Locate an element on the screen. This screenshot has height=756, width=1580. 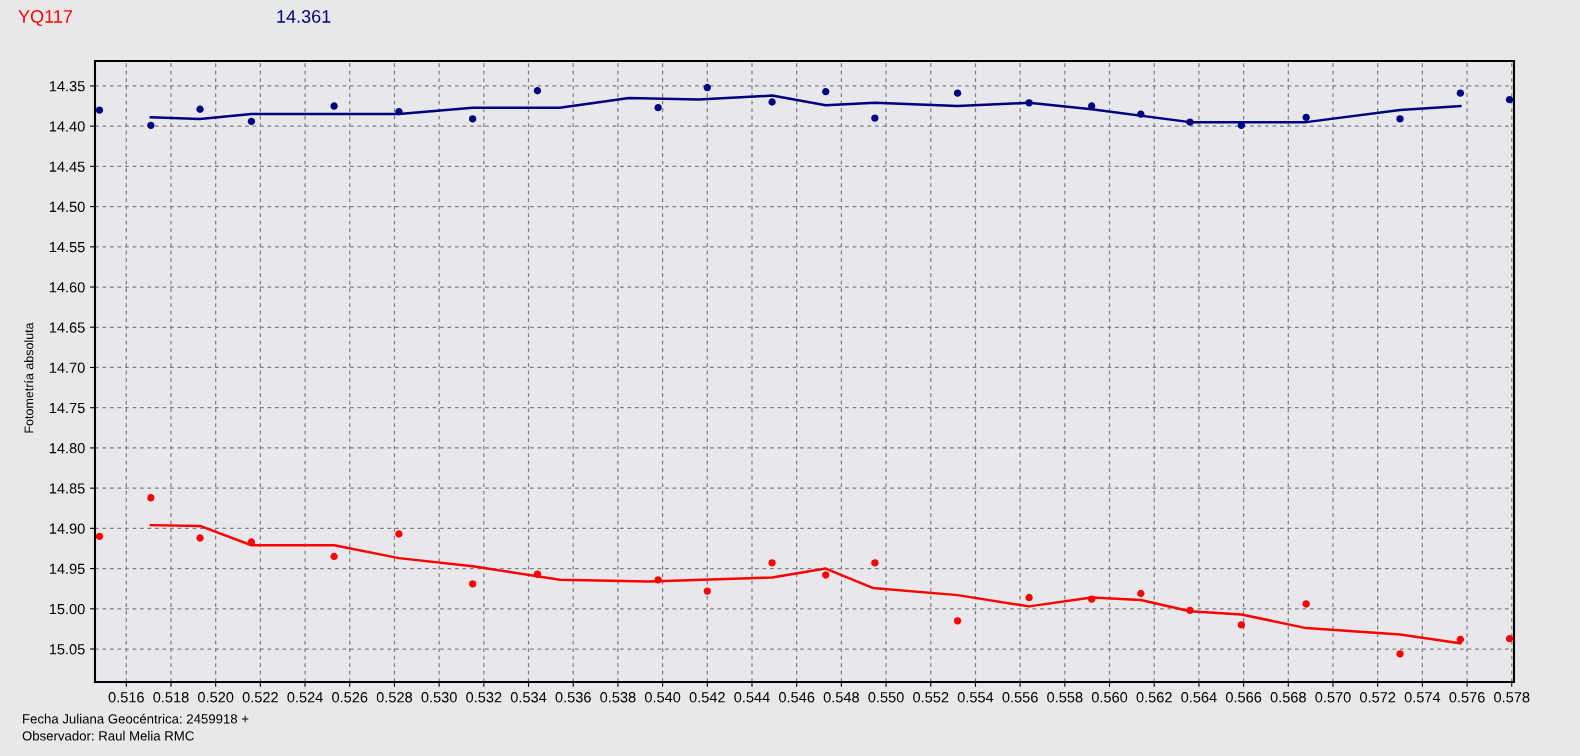
x-tick-label: 0.564 is located at coordinates (1199, 697).